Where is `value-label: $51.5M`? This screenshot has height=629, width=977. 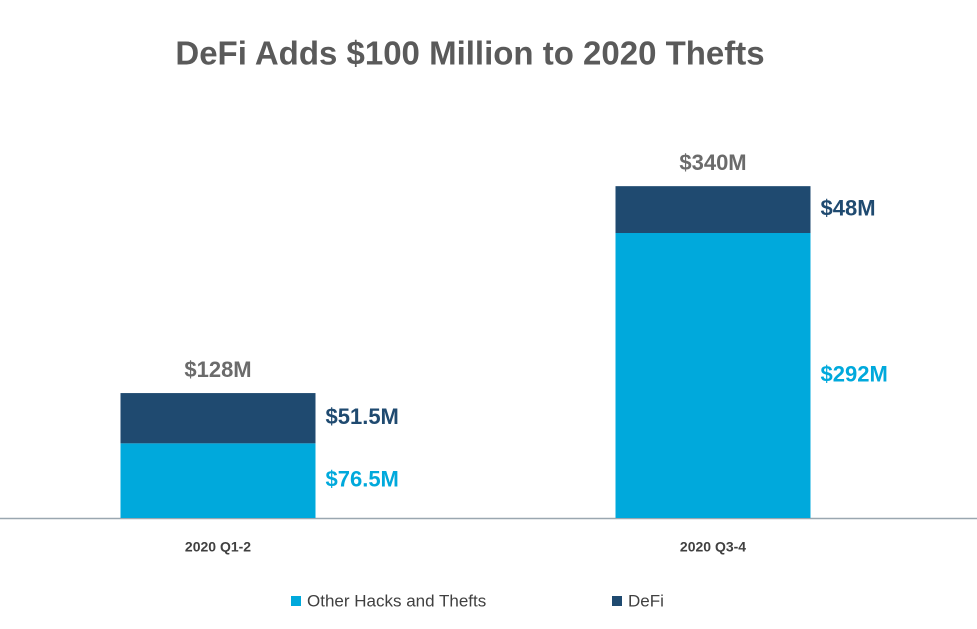
value-label: $51.5M is located at coordinates (362, 416).